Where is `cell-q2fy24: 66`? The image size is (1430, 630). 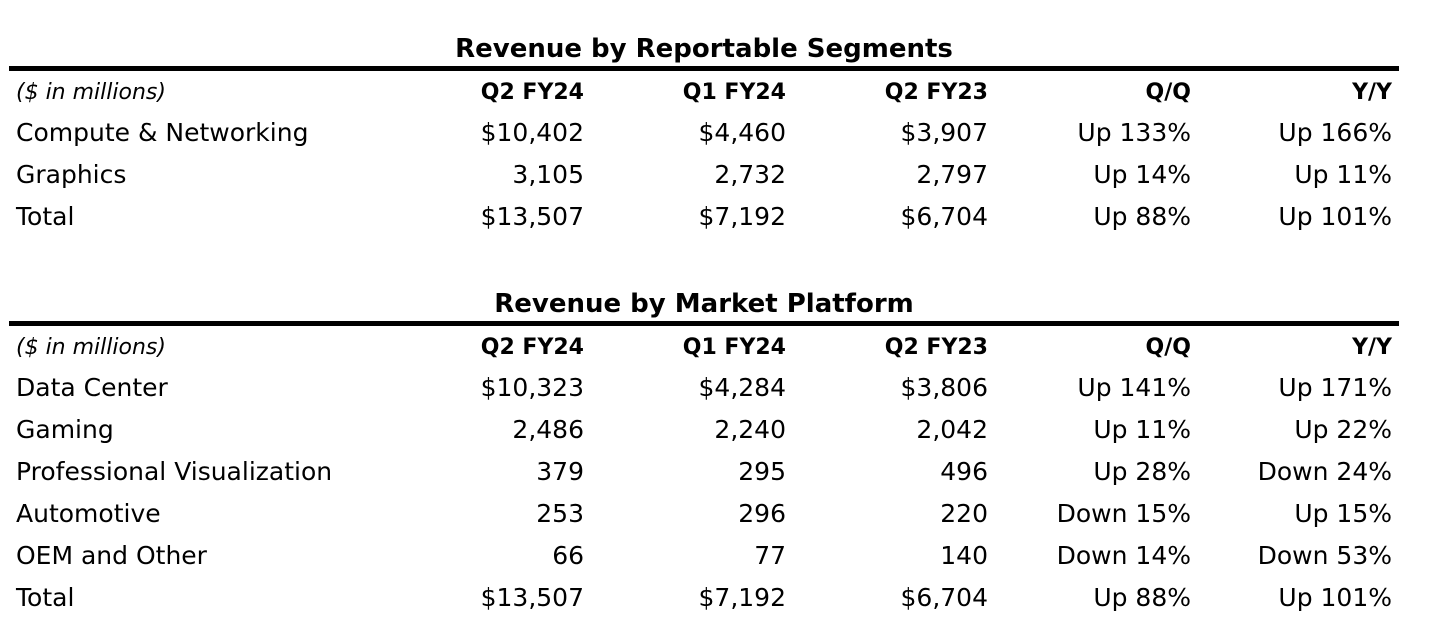 cell-q2fy24: 66 is located at coordinates (568, 555).